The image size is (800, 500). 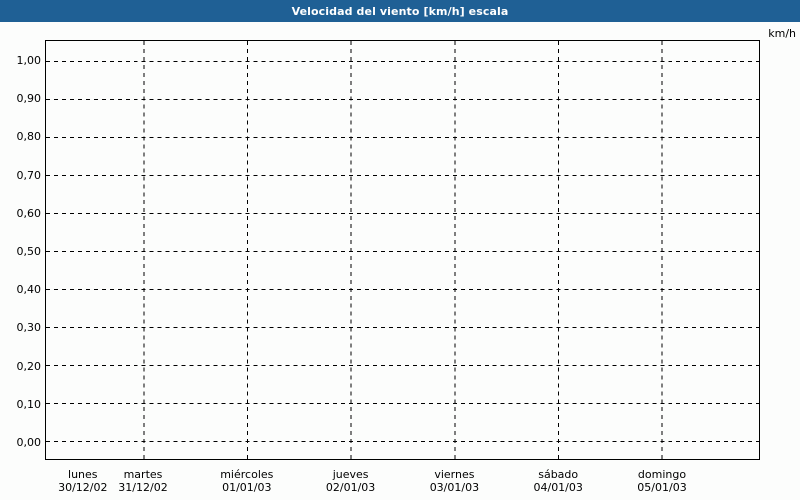 I want to click on x-axis-tick-label: lunes 30/12/02, so click(x=83, y=481).